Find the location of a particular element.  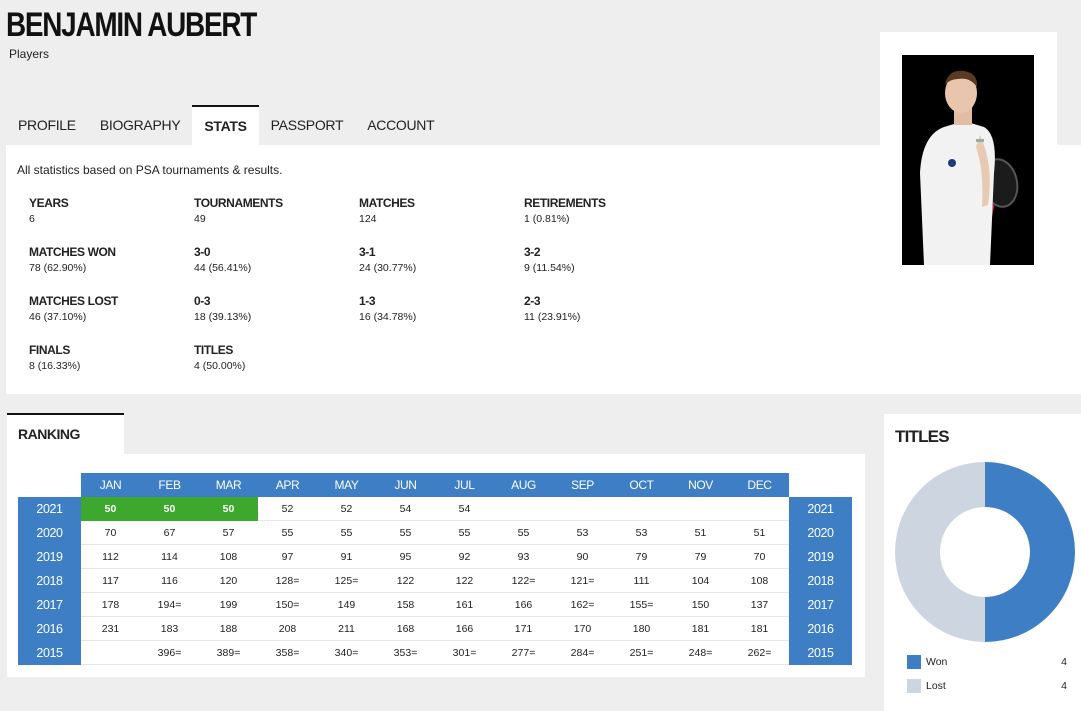

stat-value: 24 (30.77%) is located at coordinates (388, 268).